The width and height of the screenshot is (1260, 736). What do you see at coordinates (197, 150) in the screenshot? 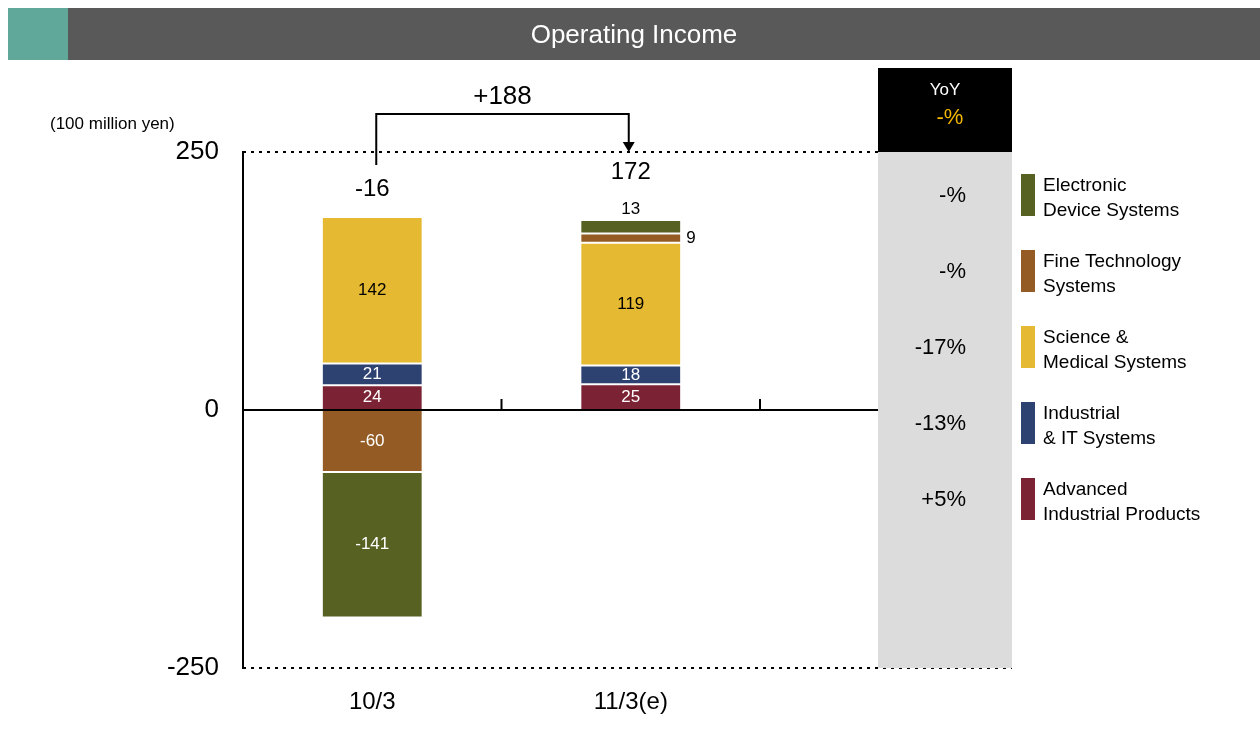
I see `y-tick-label: 250` at bounding box center [197, 150].